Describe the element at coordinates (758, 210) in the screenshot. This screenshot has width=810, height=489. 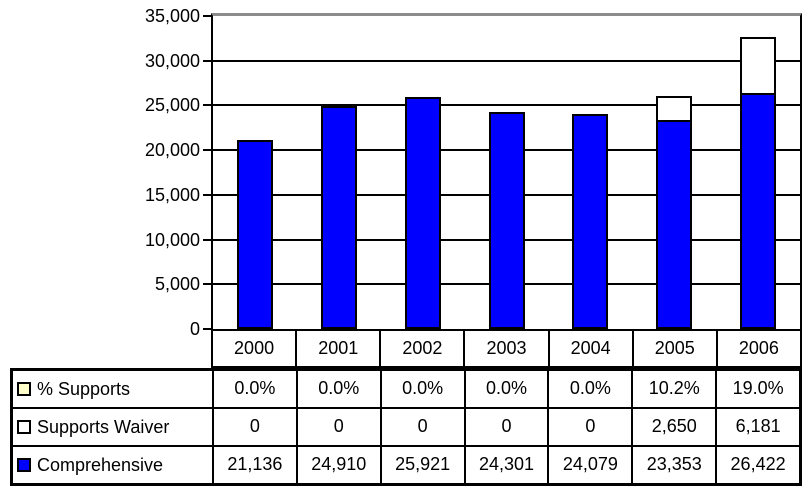
I see `bar-comprehensive-2006` at that location.